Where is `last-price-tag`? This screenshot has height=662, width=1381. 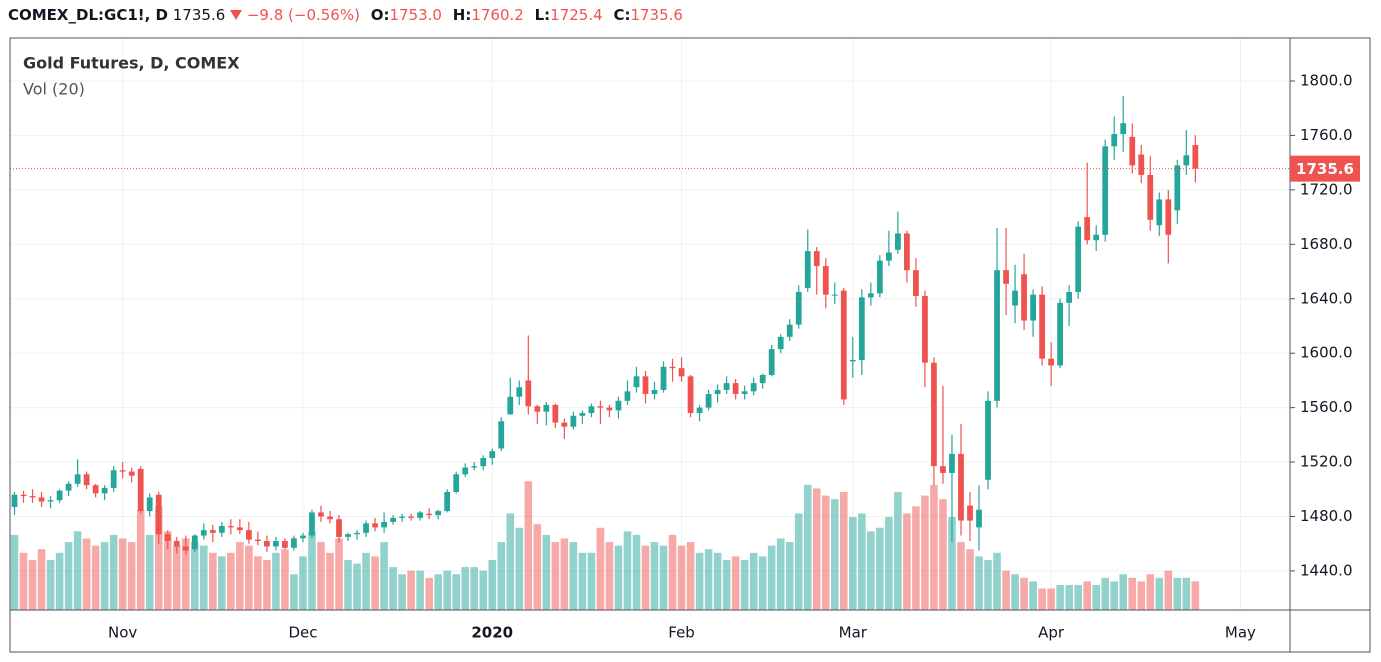 last-price-tag is located at coordinates (1325, 168).